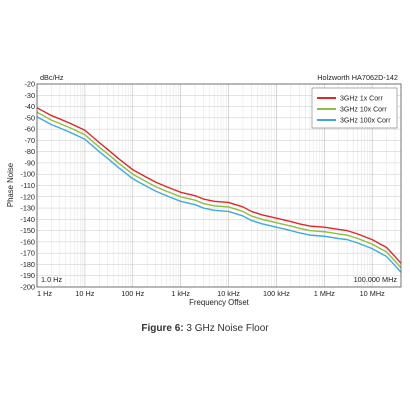 This screenshot has height=410, width=410. Describe the element at coordinates (29, 106) in the screenshot. I see `y-tick-label: -40` at that location.